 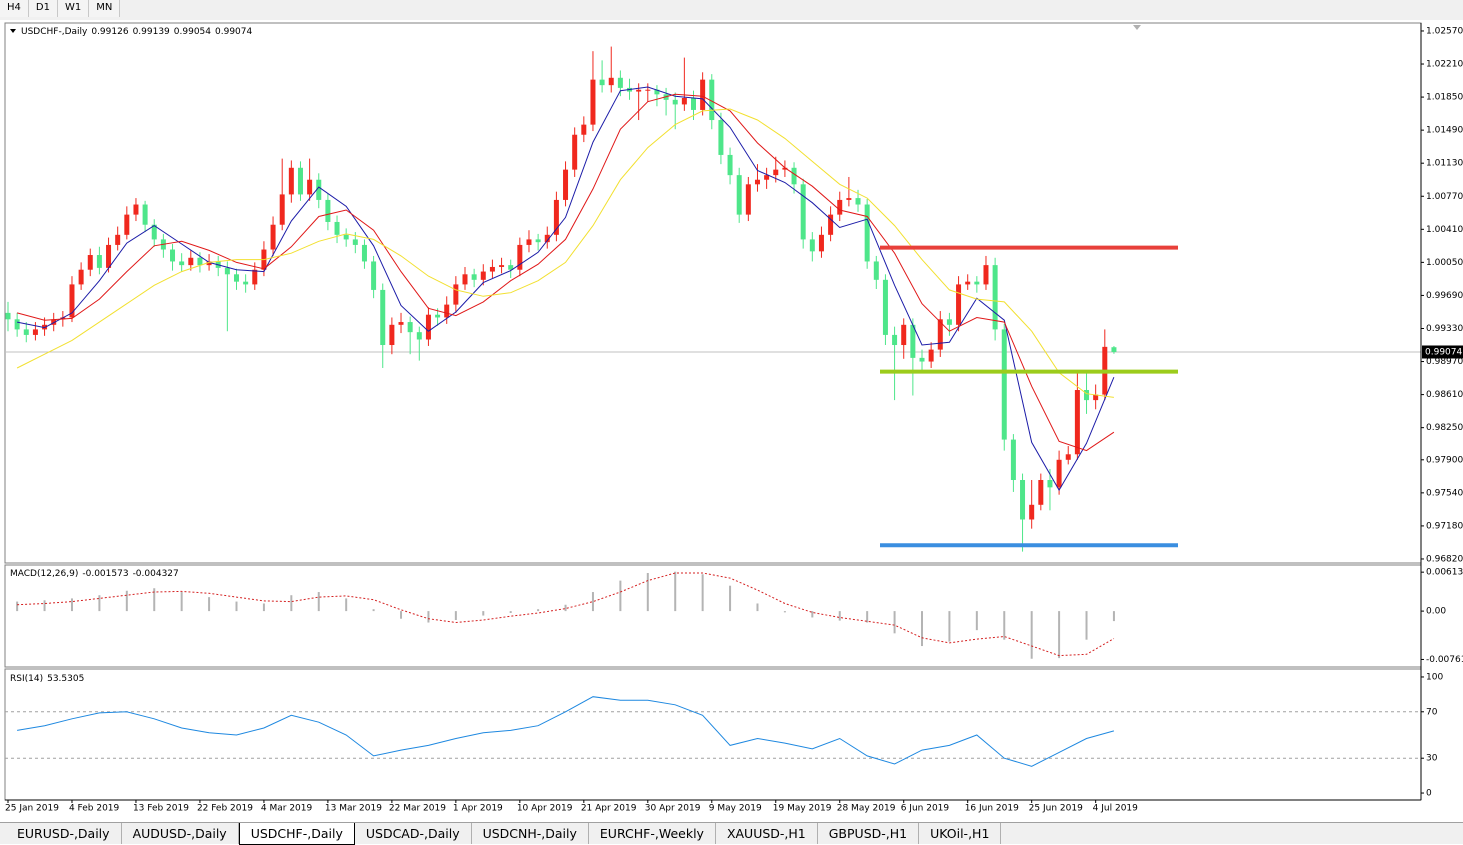 What do you see at coordinates (735, 809) in the screenshot?
I see `x-tick-label: 9 May 2019` at bounding box center [735, 809].